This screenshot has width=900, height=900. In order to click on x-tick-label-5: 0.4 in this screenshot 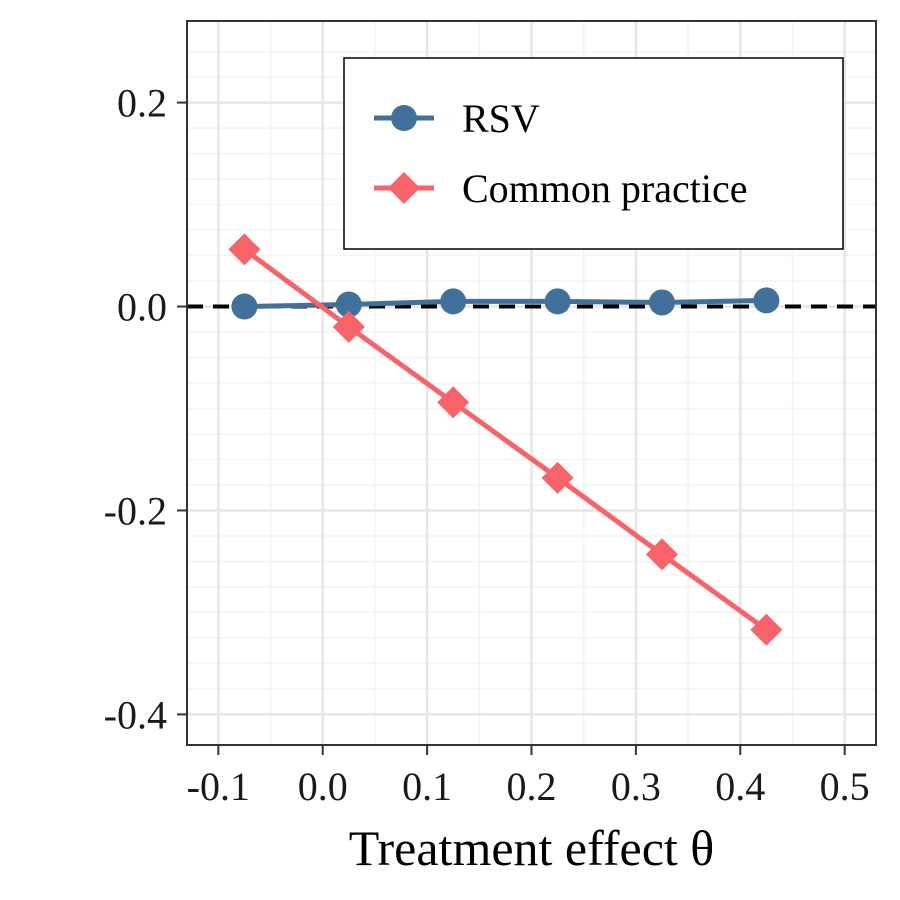, I will do `click(740, 786)`.